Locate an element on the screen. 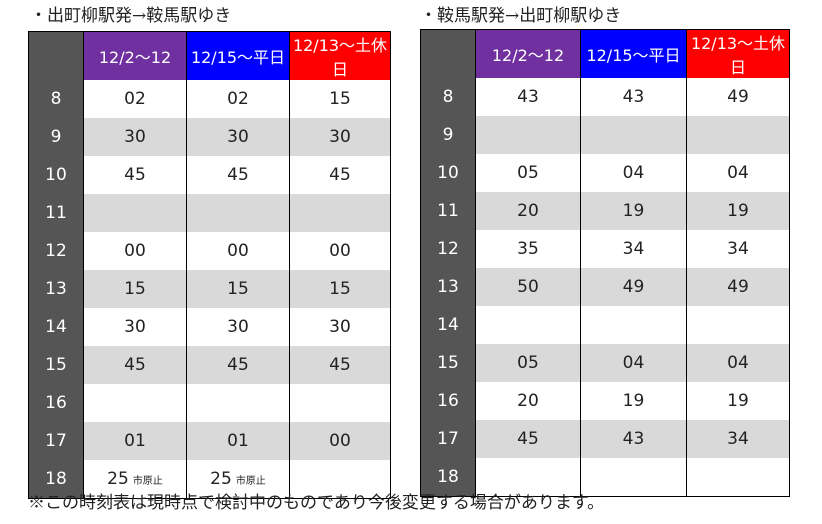 The width and height of the screenshot is (822, 524). table-row: 11 is located at coordinates (209, 213).